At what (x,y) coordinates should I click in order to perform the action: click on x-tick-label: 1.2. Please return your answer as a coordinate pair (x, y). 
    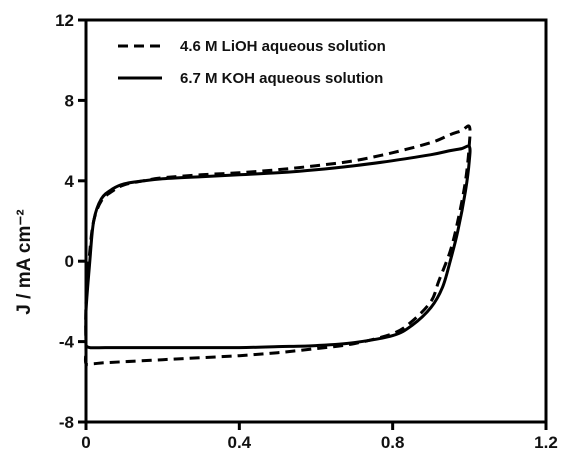
    Looking at the image, I should click on (546, 442).